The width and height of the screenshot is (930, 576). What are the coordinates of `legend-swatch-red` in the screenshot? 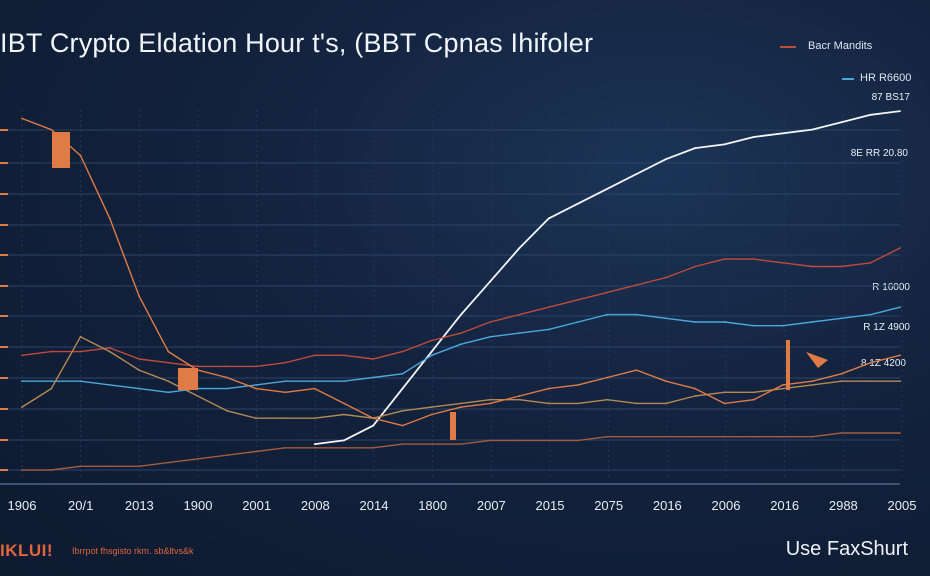 It's located at (788, 47).